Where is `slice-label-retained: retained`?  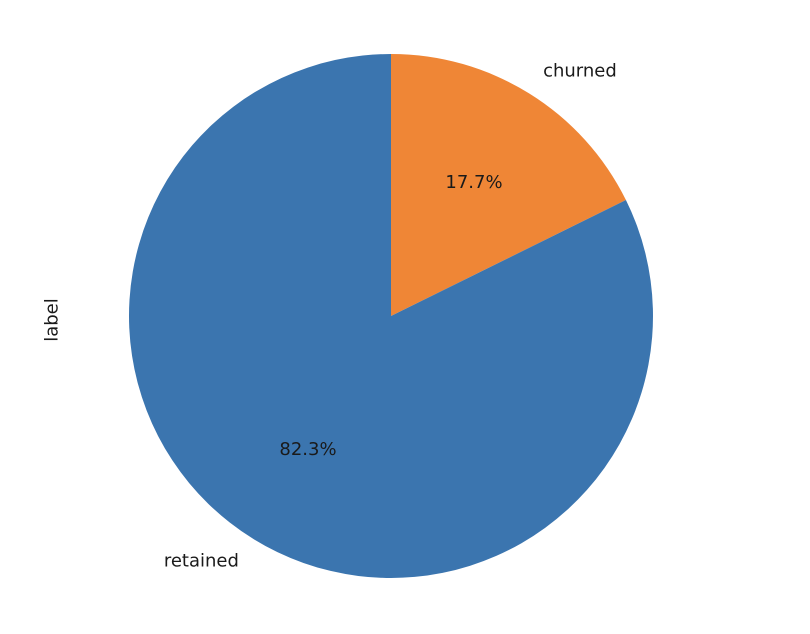
slice-label-retained: retained is located at coordinates (201, 560).